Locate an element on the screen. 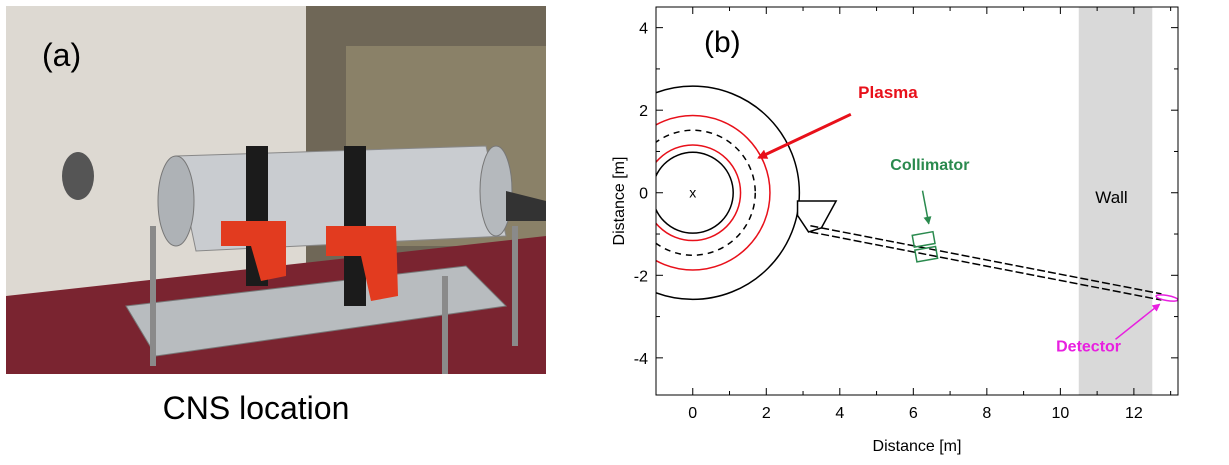  plasma-outer-circle is located at coordinates (713, 192).